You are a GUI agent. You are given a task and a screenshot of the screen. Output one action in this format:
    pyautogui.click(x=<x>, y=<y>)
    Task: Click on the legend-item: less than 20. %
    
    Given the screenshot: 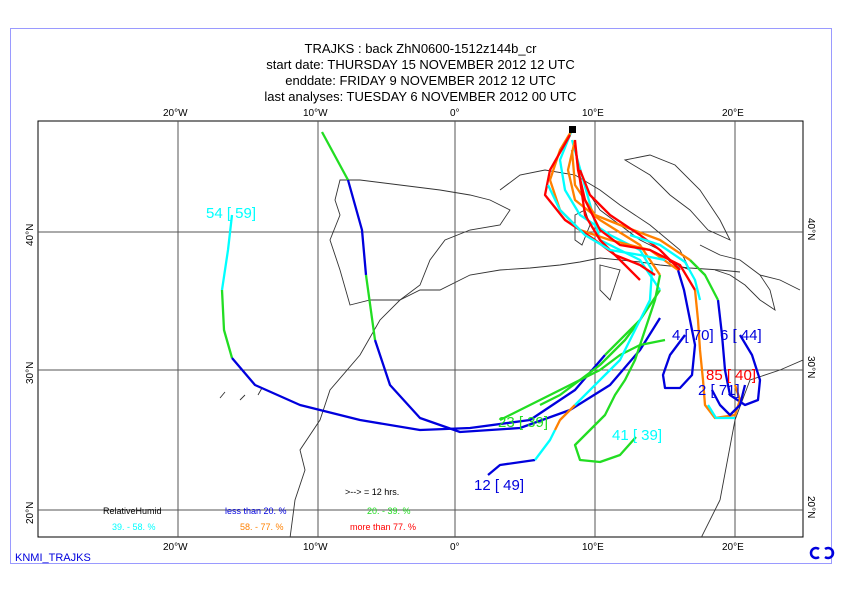 What is the action you would take?
    pyautogui.click(x=256, y=511)
    